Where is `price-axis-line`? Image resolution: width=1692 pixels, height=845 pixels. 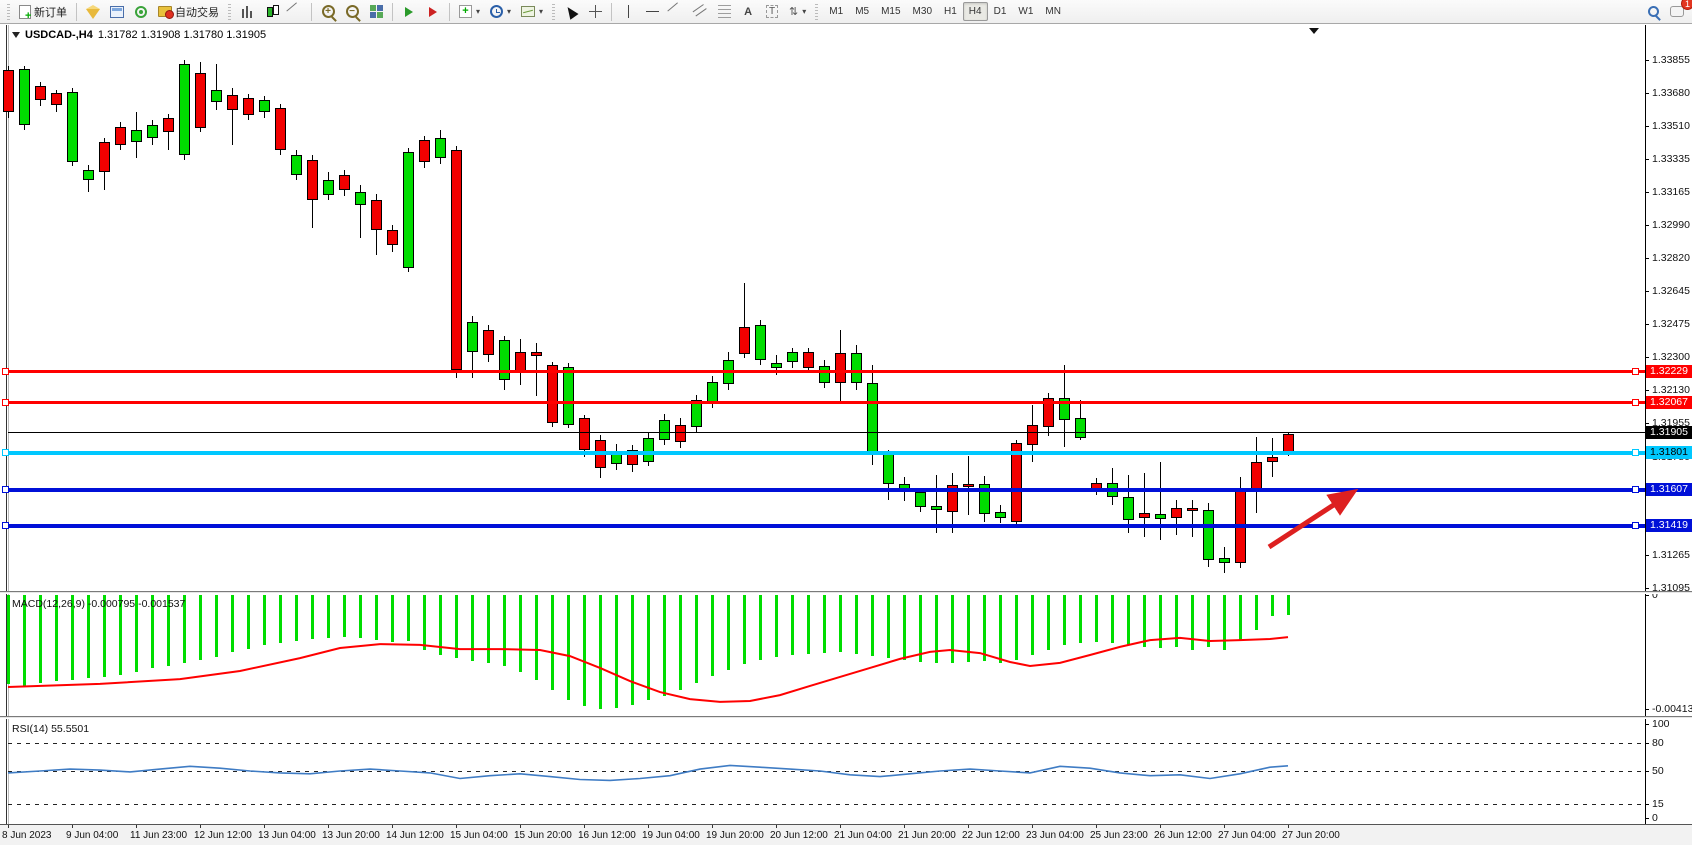
price-axis-line is located at coordinates (1645, 424).